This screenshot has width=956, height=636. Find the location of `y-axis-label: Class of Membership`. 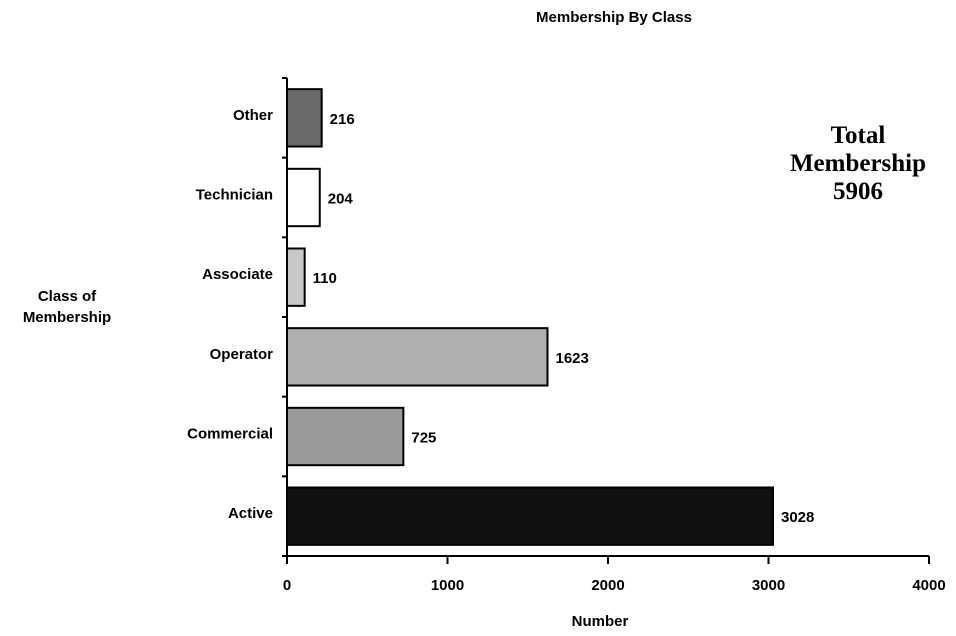

y-axis-label: Class of Membership is located at coordinates (67, 307).